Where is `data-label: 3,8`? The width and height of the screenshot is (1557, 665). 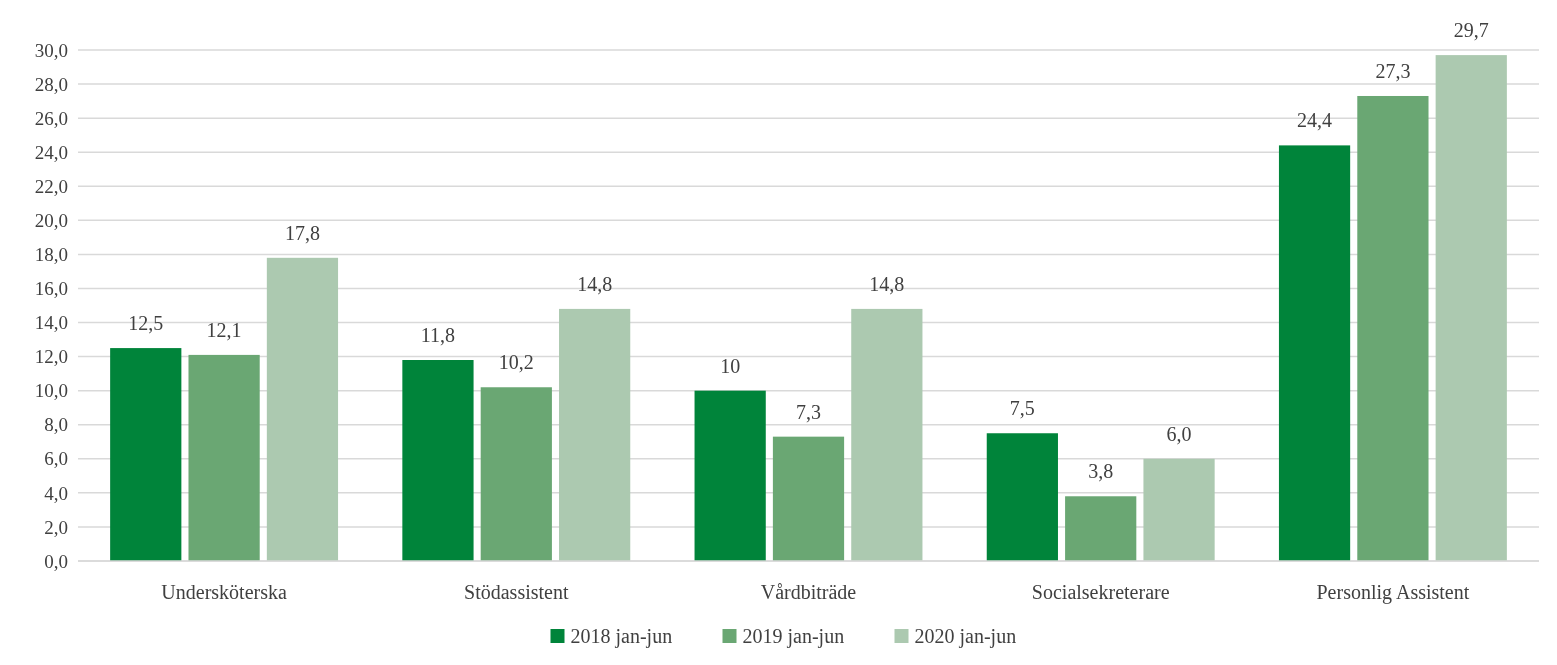
data-label: 3,8 is located at coordinates (1101, 471).